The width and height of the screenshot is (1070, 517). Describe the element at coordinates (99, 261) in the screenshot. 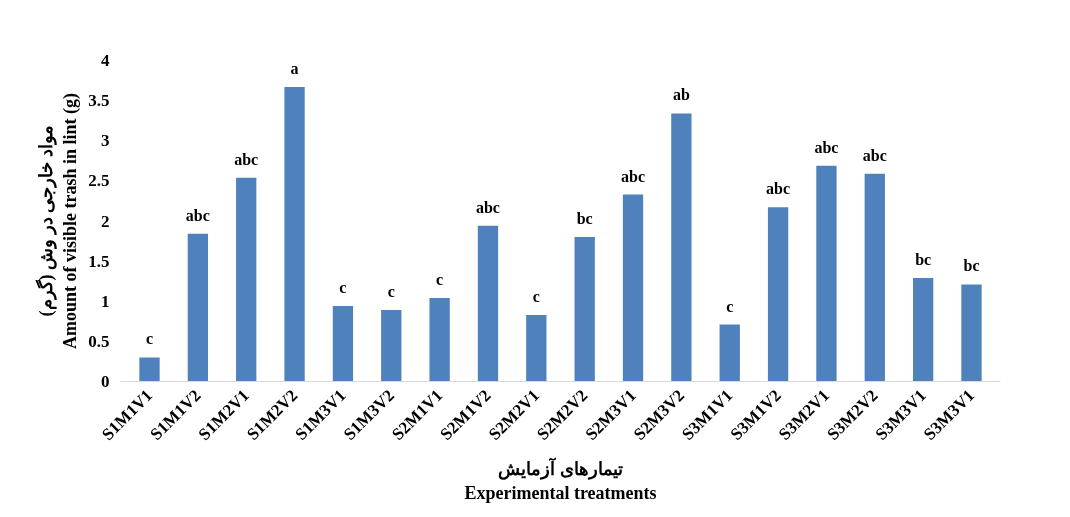

I see `y-tick-label: 1.5` at that location.